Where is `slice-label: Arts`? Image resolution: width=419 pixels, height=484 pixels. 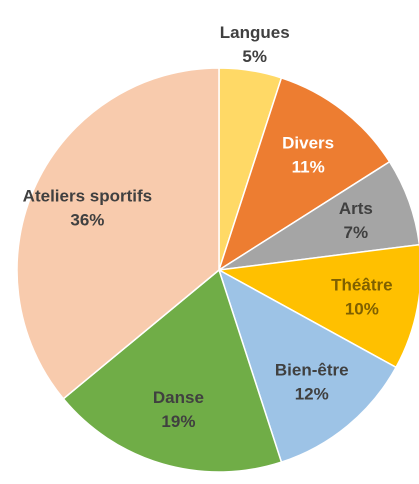
slice-label: Arts is located at coordinates (356, 208).